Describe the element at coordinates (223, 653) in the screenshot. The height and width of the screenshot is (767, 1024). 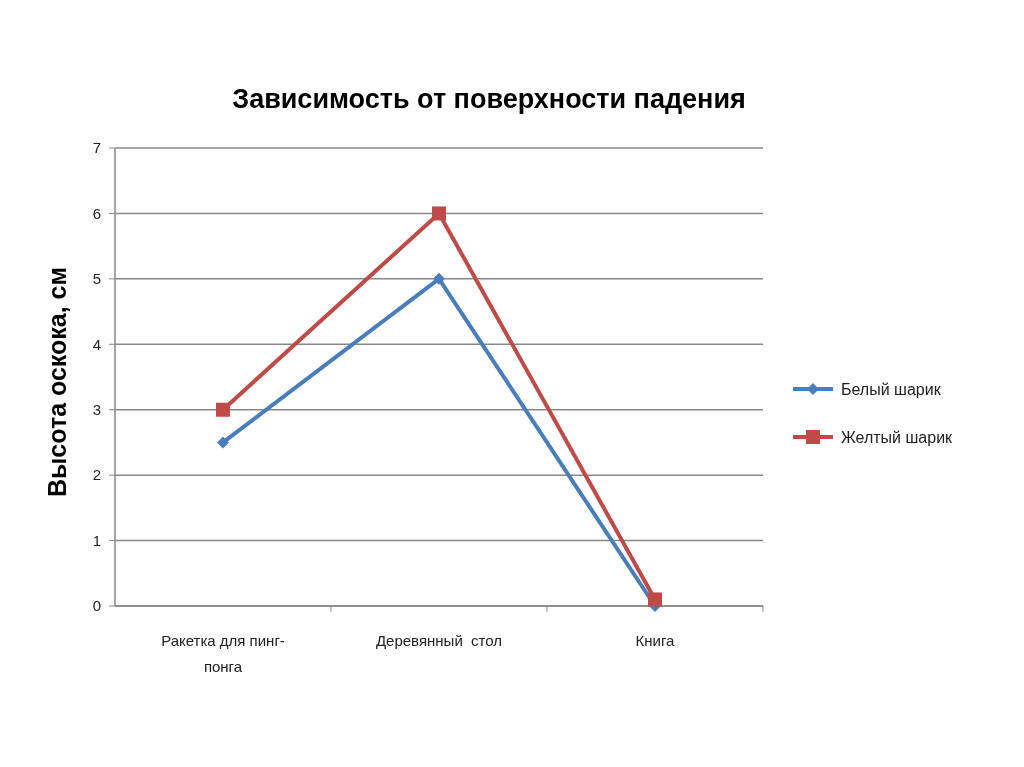
I see `x-tick-label: Ракетка для пинг-понга` at that location.